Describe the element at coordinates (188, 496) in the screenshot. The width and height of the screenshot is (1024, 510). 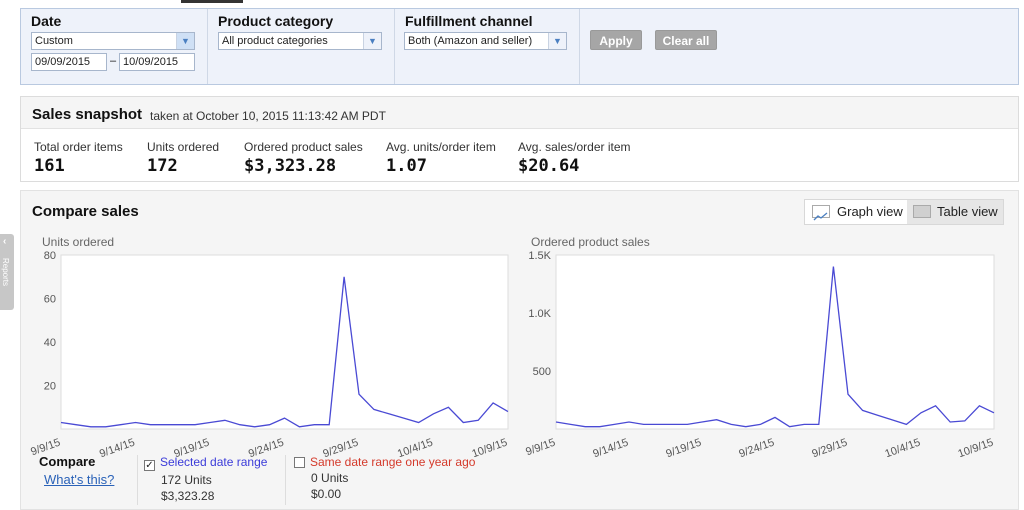
I see `selected-sales: $3,323.28` at that location.